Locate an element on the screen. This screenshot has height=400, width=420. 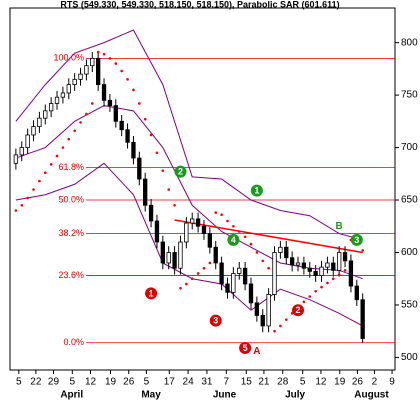
month-label: July is located at coordinates (295, 395).